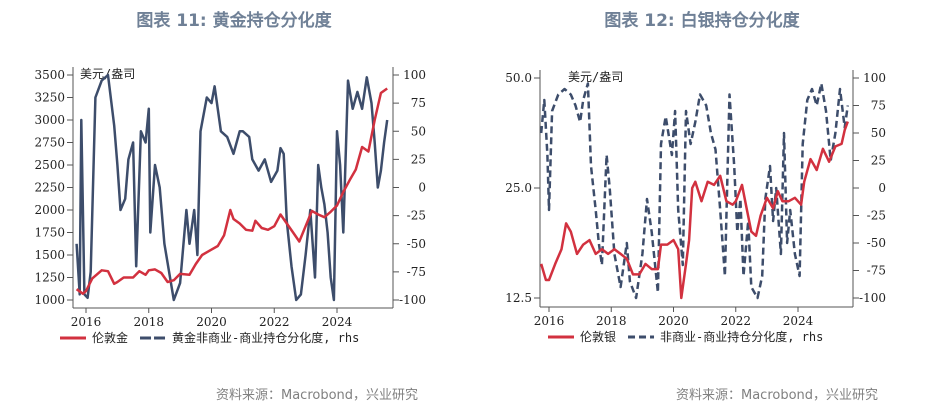  I want to click on silver-right-tick-label: -50, so click(876, 243).